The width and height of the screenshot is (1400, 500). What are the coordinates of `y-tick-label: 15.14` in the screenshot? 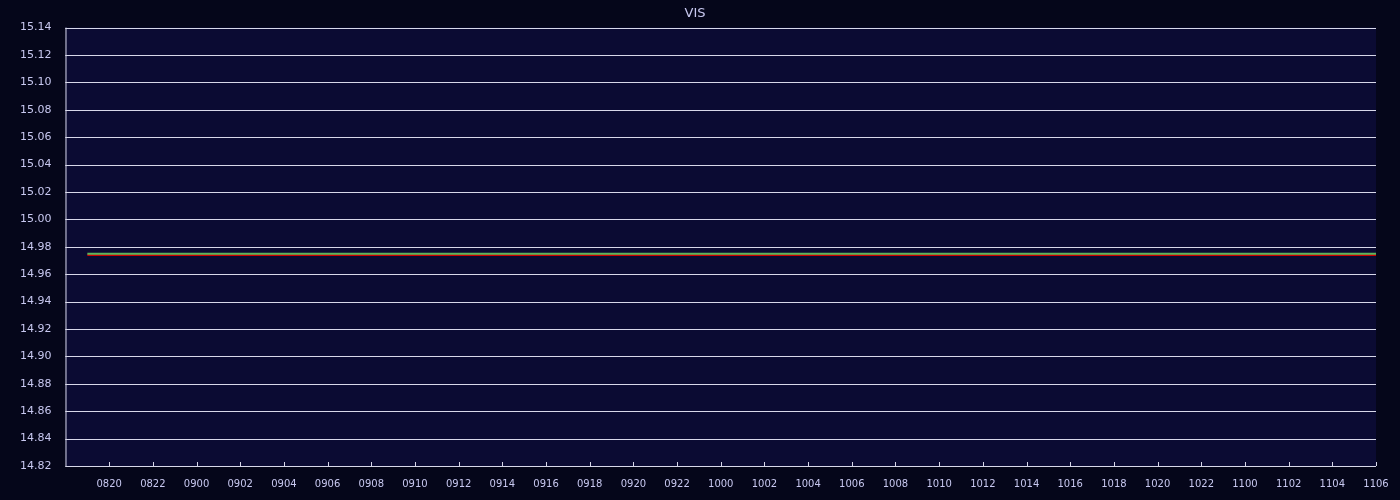 It's located at (35, 27).